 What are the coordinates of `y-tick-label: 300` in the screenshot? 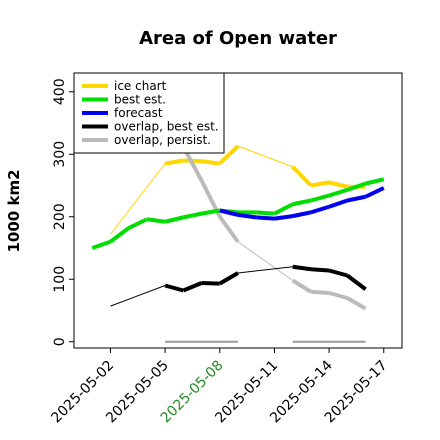 It's located at (60, 154).